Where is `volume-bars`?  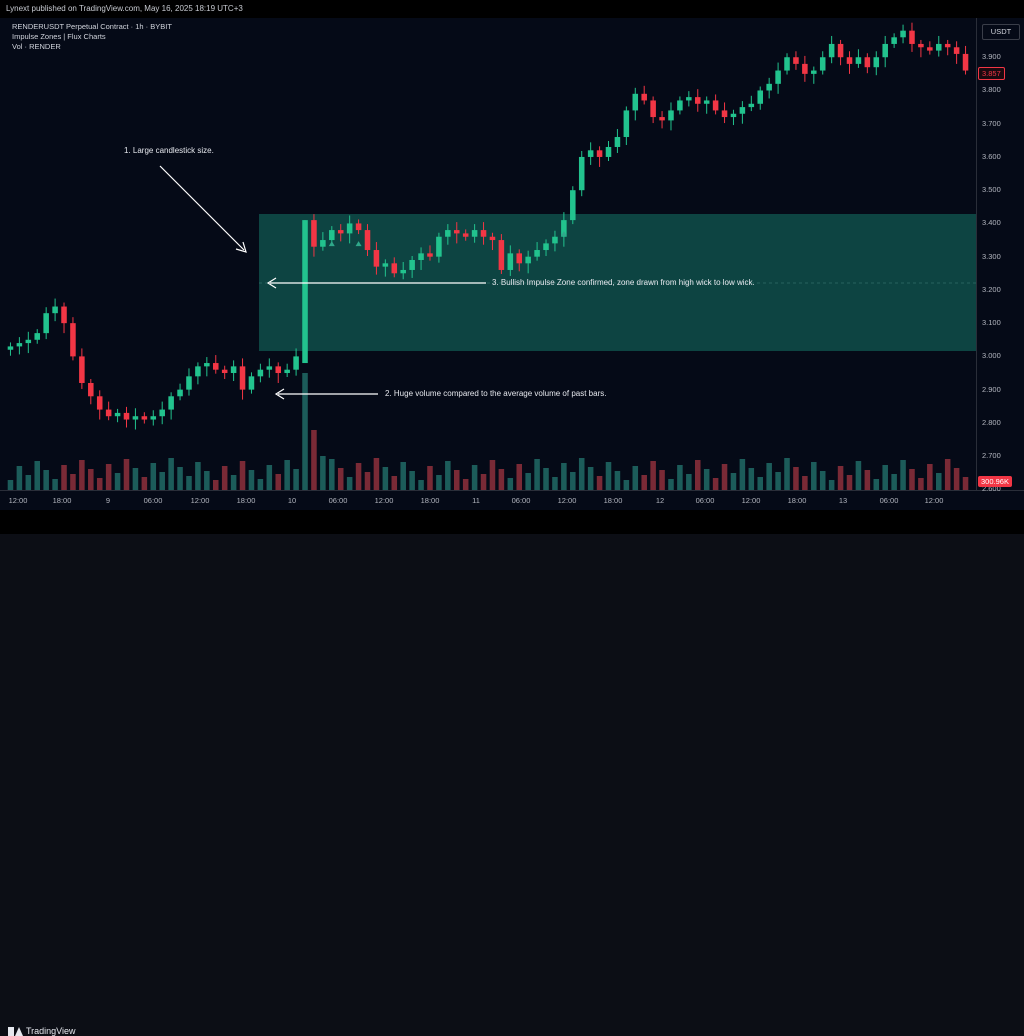
volume-bars is located at coordinates (488, 431).